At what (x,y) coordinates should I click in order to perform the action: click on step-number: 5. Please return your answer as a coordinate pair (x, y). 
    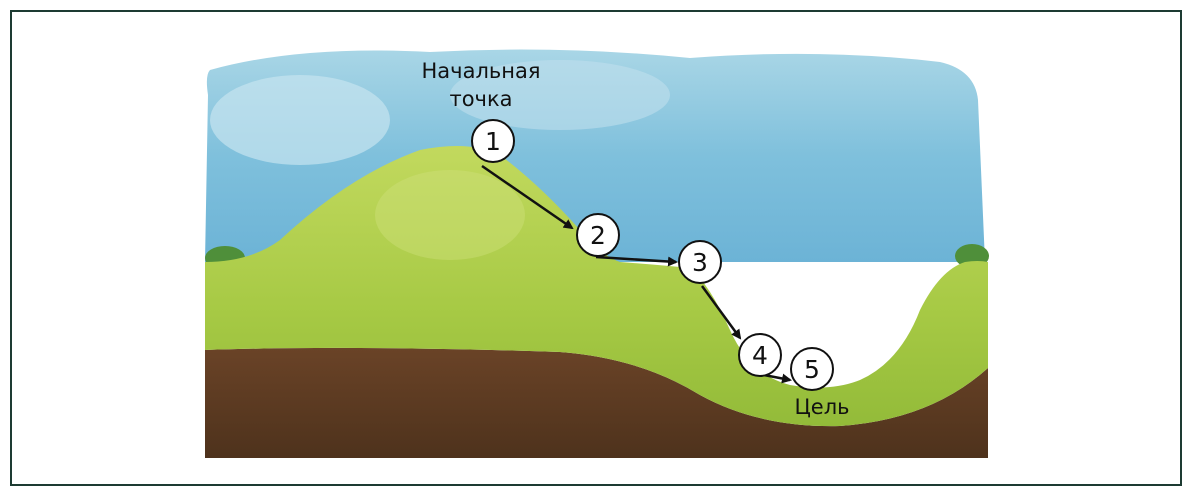
    Looking at the image, I should click on (812, 369).